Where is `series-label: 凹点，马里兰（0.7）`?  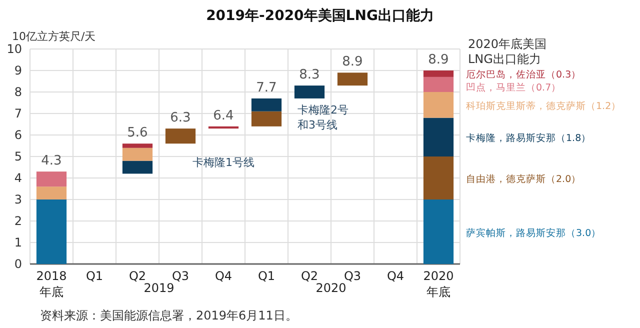 series-label: 凹点，马里兰（0.7） is located at coordinates (514, 88).